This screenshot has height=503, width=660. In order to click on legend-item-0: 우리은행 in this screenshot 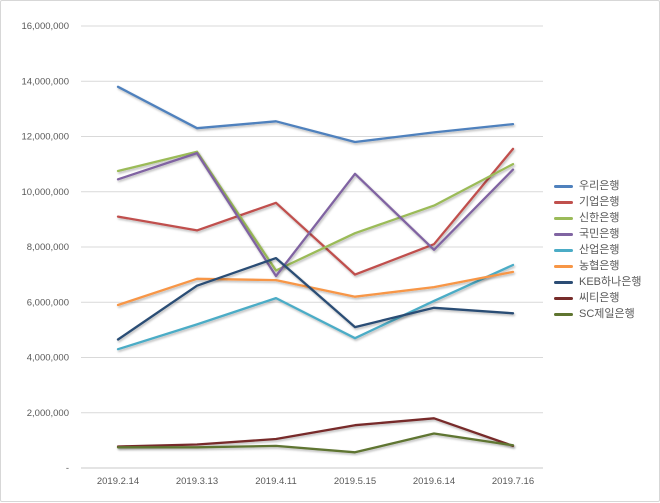, I will do `click(598, 186)`.